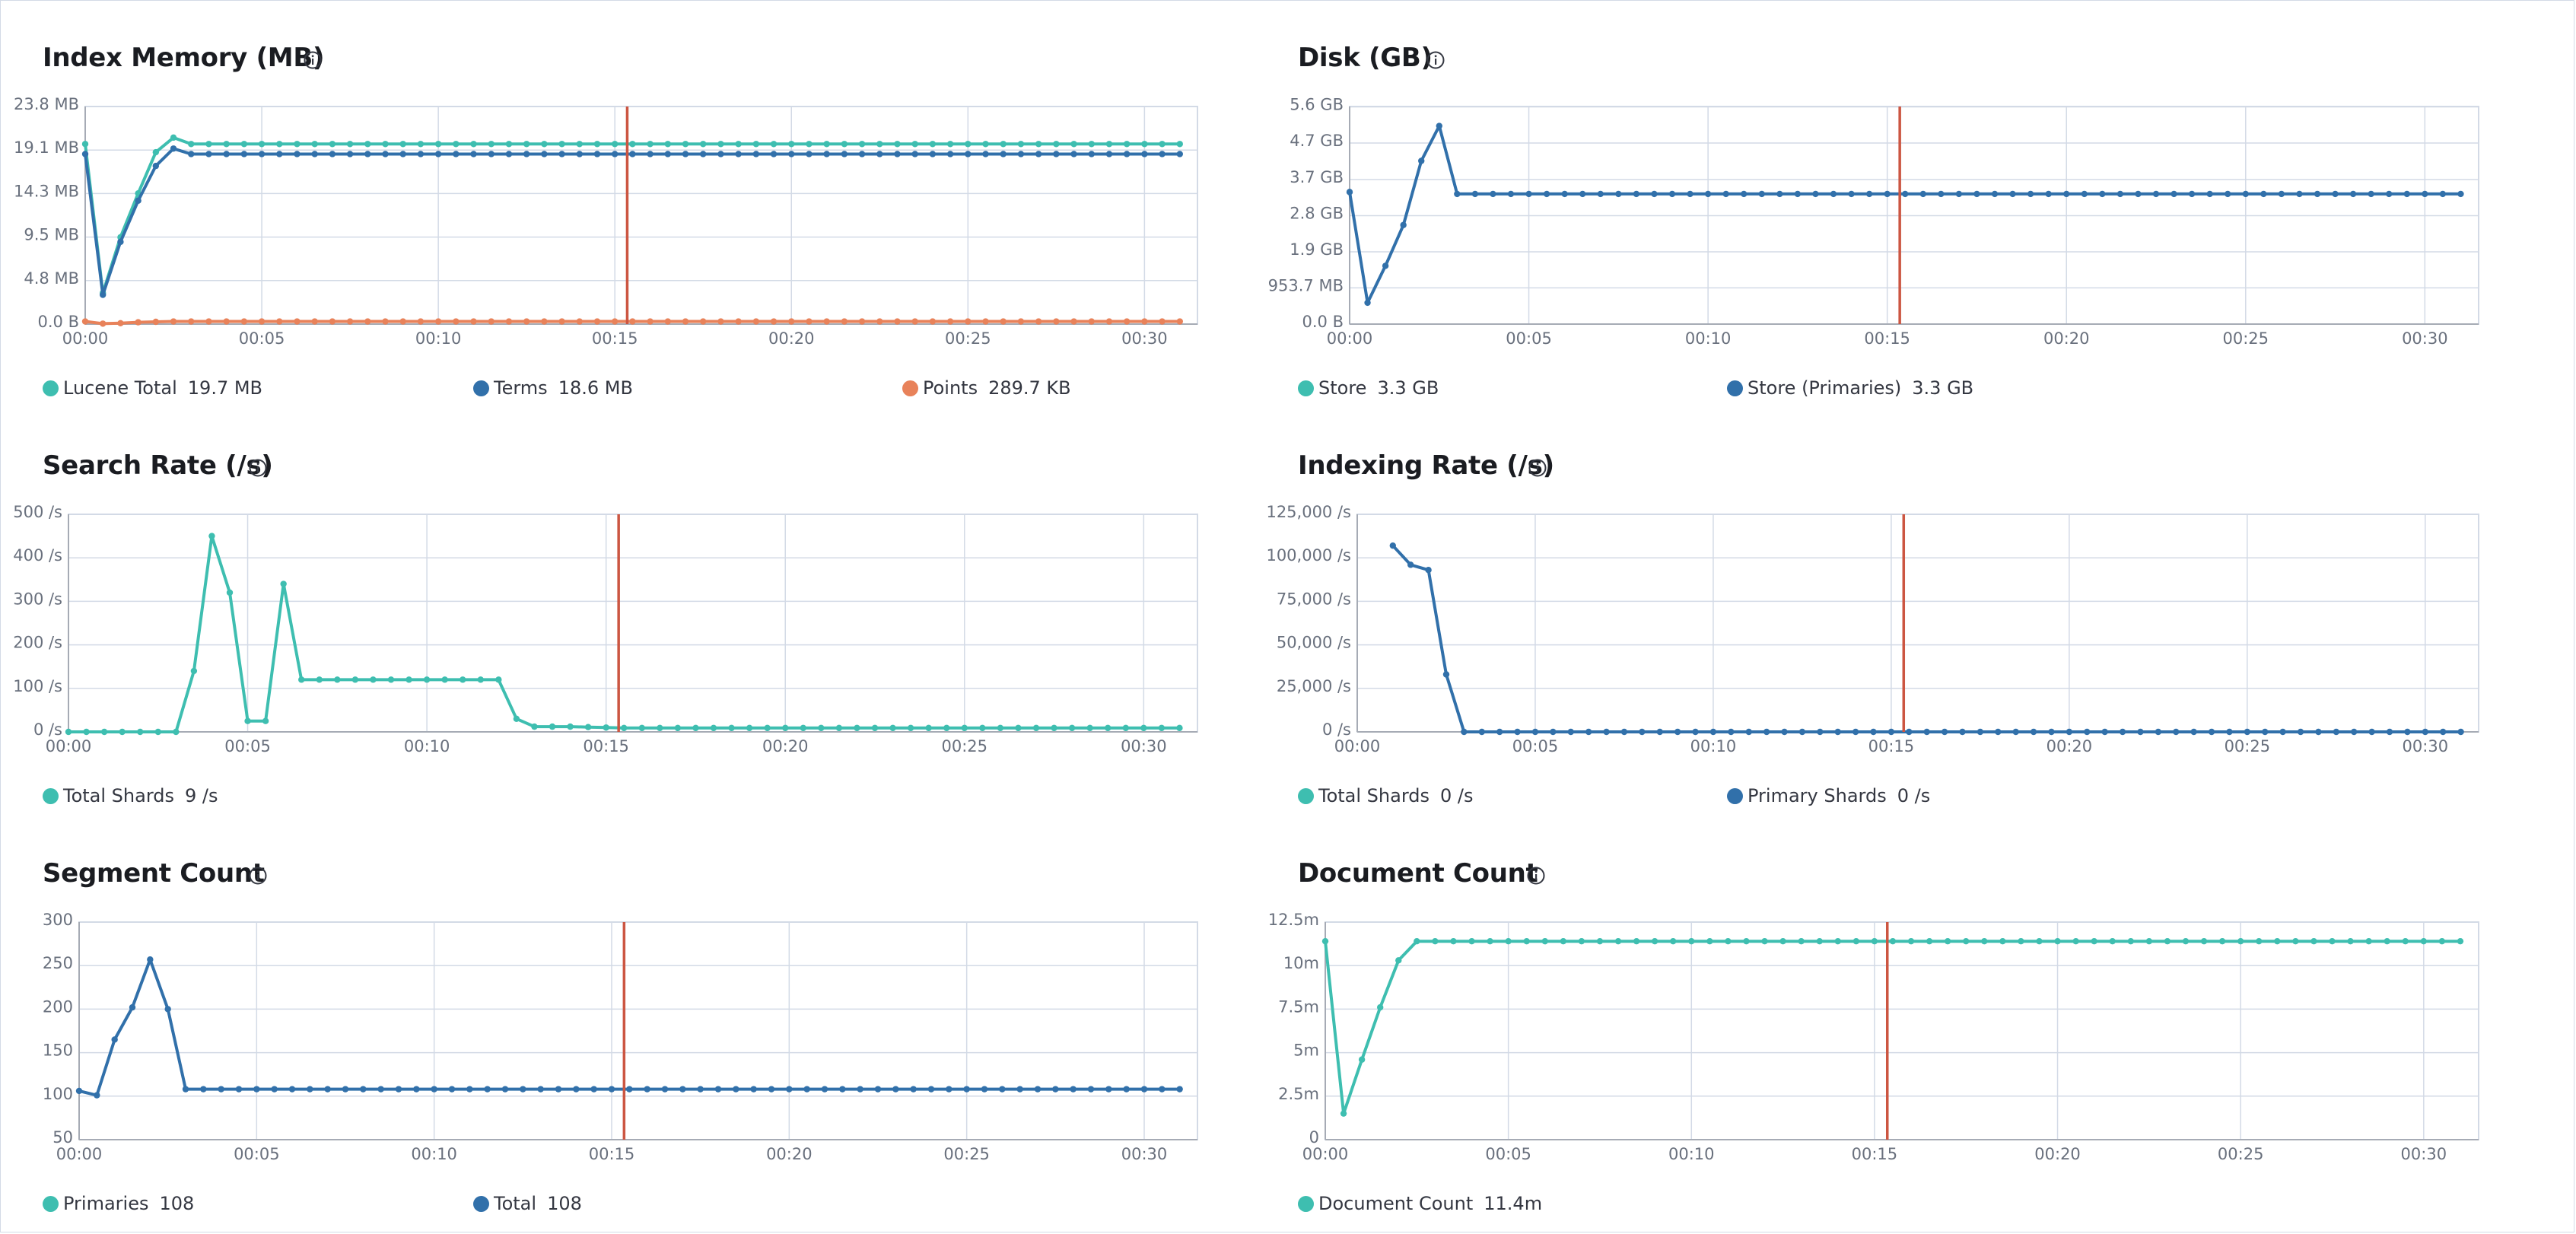  What do you see at coordinates (130, 795) in the screenshot?
I see `legend-item-total-shards: Total Shards 9 /s` at bounding box center [130, 795].